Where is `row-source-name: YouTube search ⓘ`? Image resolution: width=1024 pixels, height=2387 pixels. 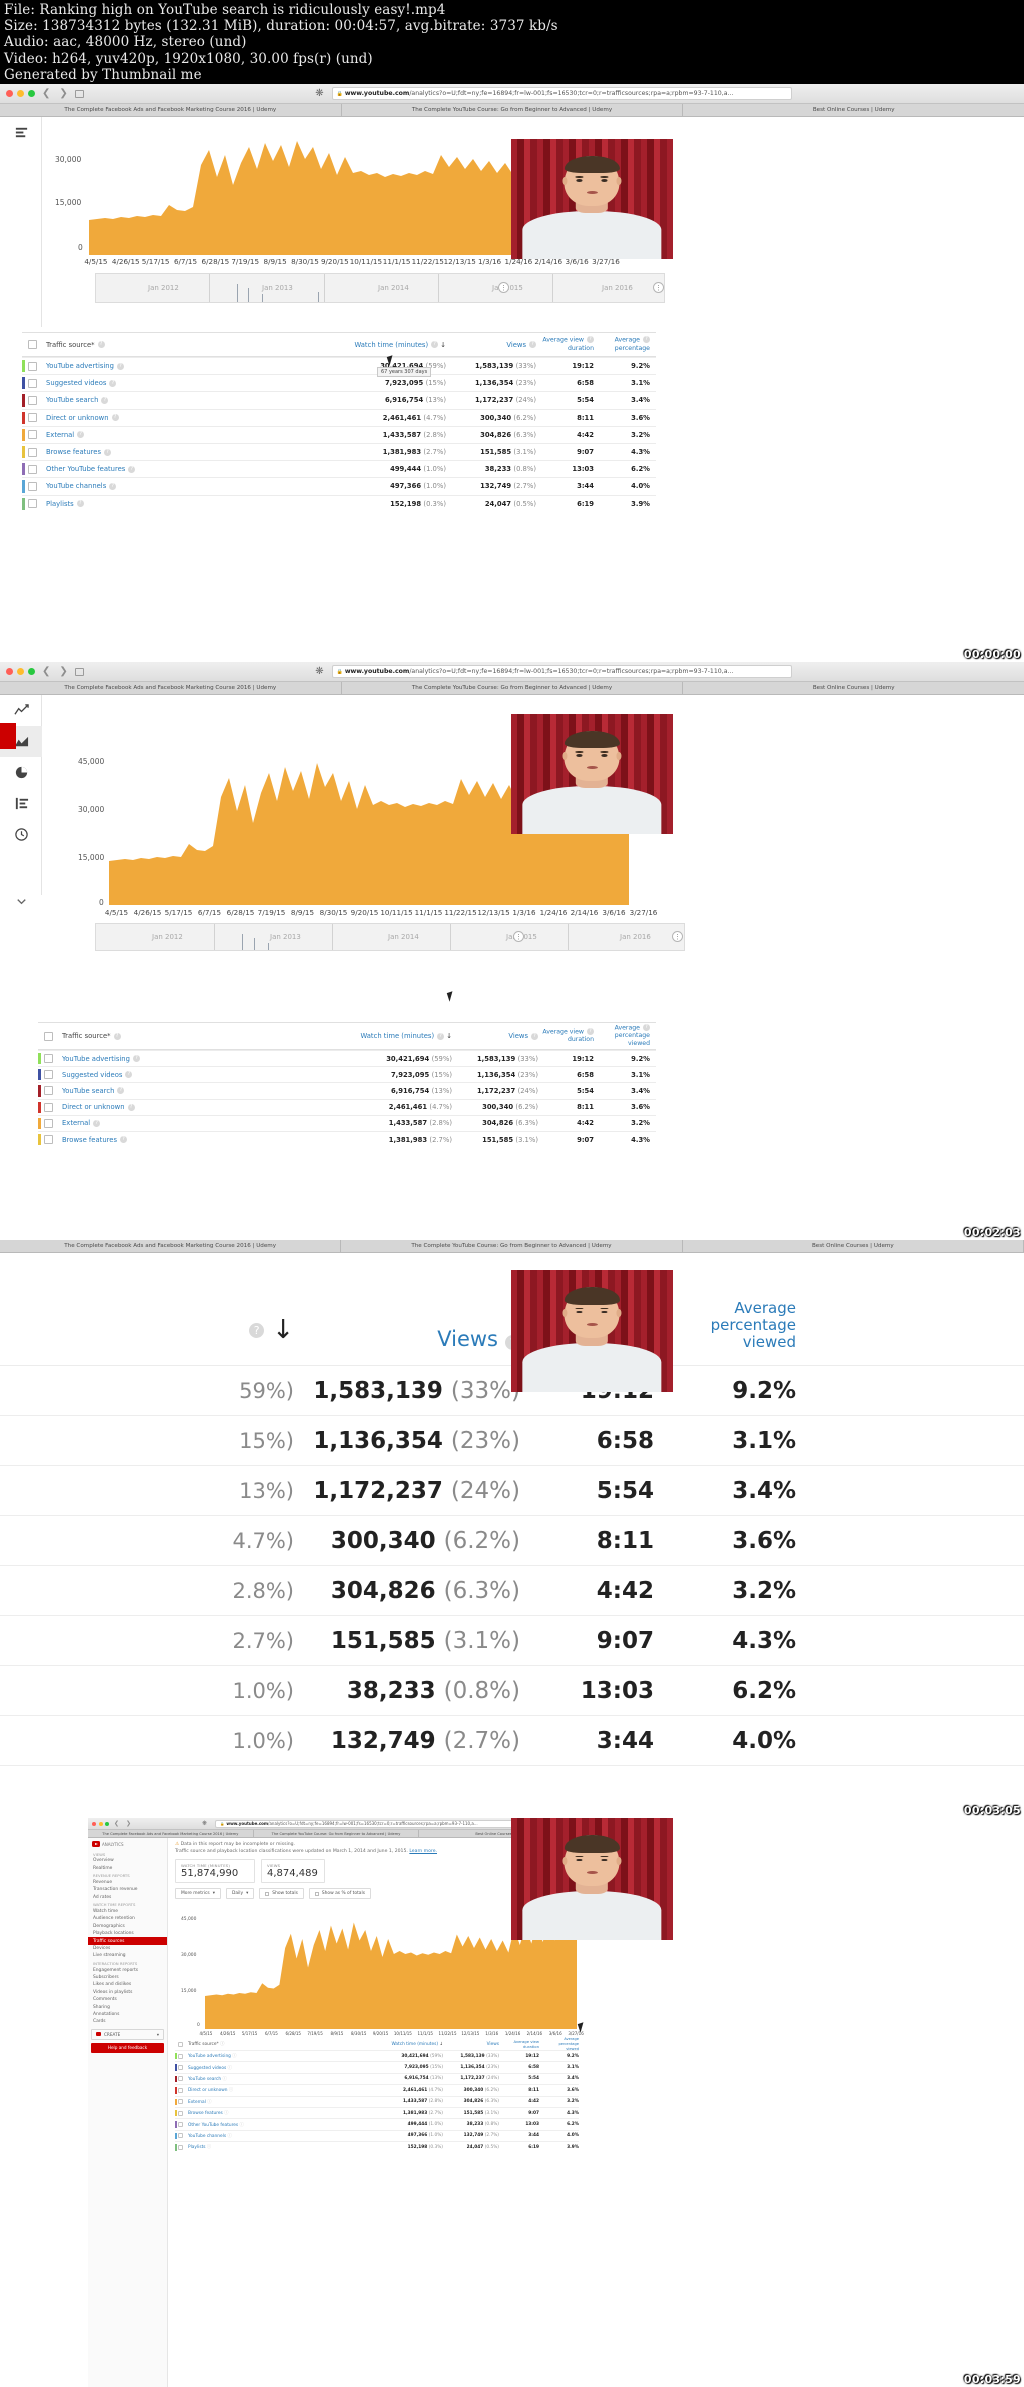 row-source-name: YouTube search ⓘ is located at coordinates (207, 2079).